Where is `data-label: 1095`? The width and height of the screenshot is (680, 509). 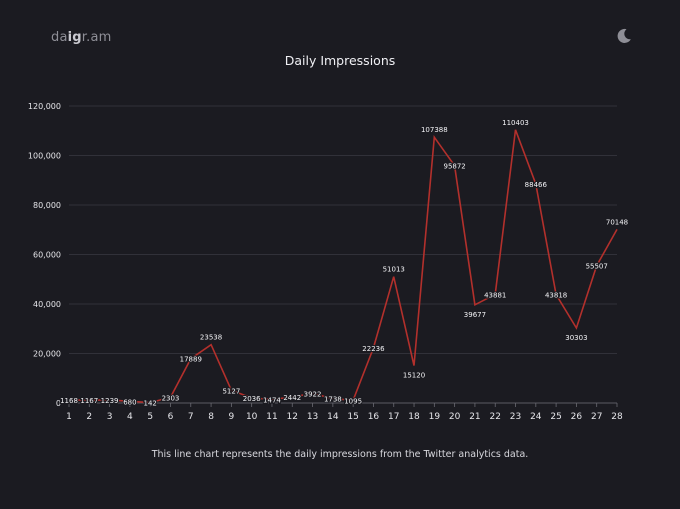
data-label: 1095 is located at coordinates (353, 401).